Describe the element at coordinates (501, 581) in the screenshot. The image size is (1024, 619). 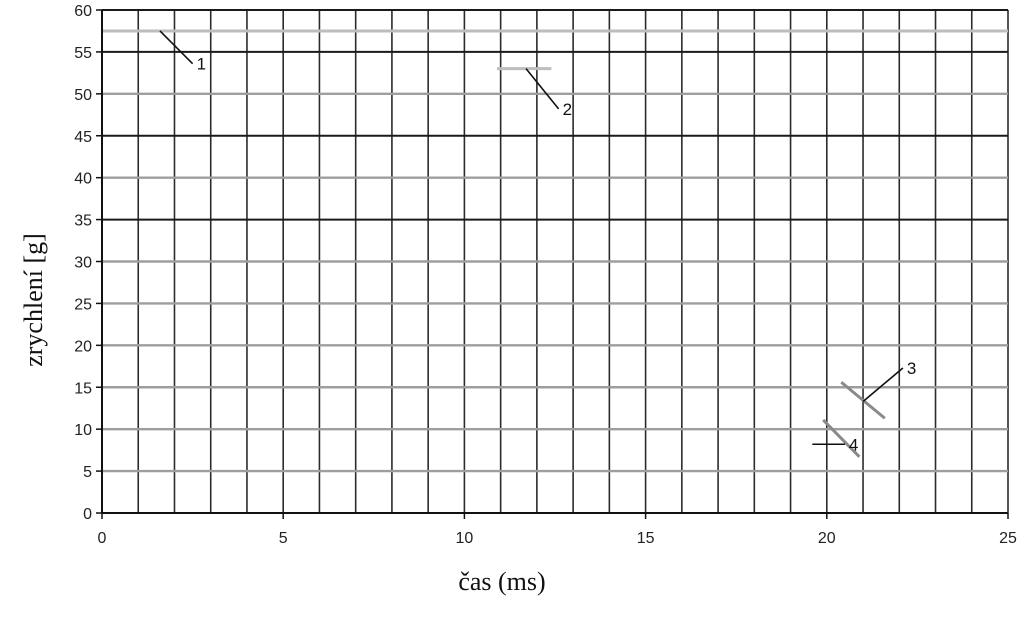
I see `x-axis-title: čas (ms)` at that location.